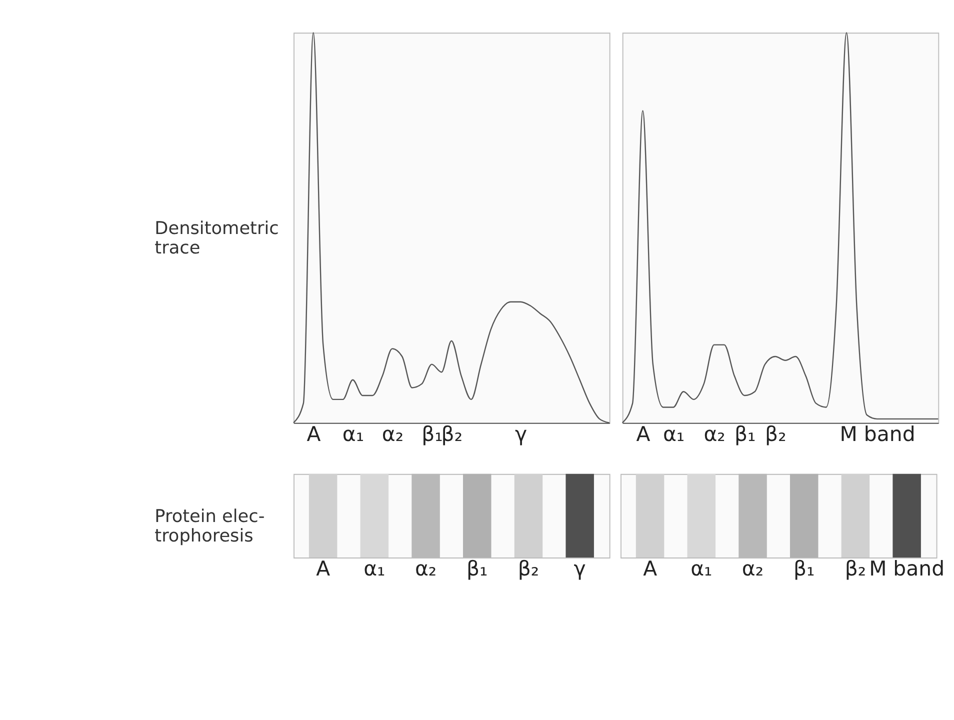 The width and height of the screenshot is (954, 720). I want to click on y-axis-title: Protein elec- trophoresis, so click(209, 526).